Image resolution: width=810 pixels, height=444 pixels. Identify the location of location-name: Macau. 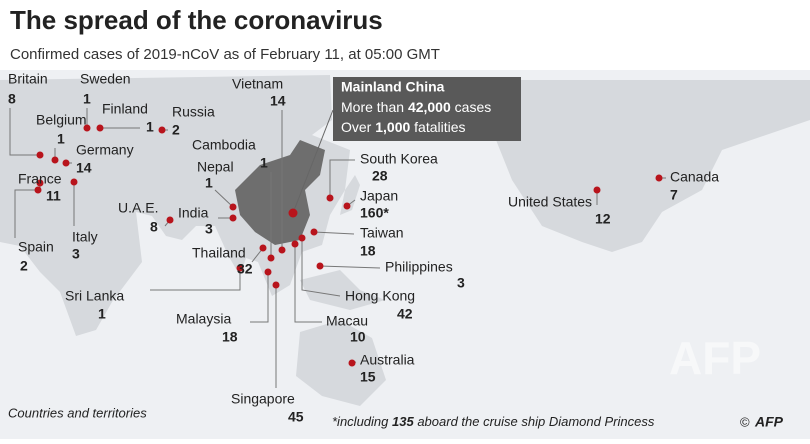
(347, 321).